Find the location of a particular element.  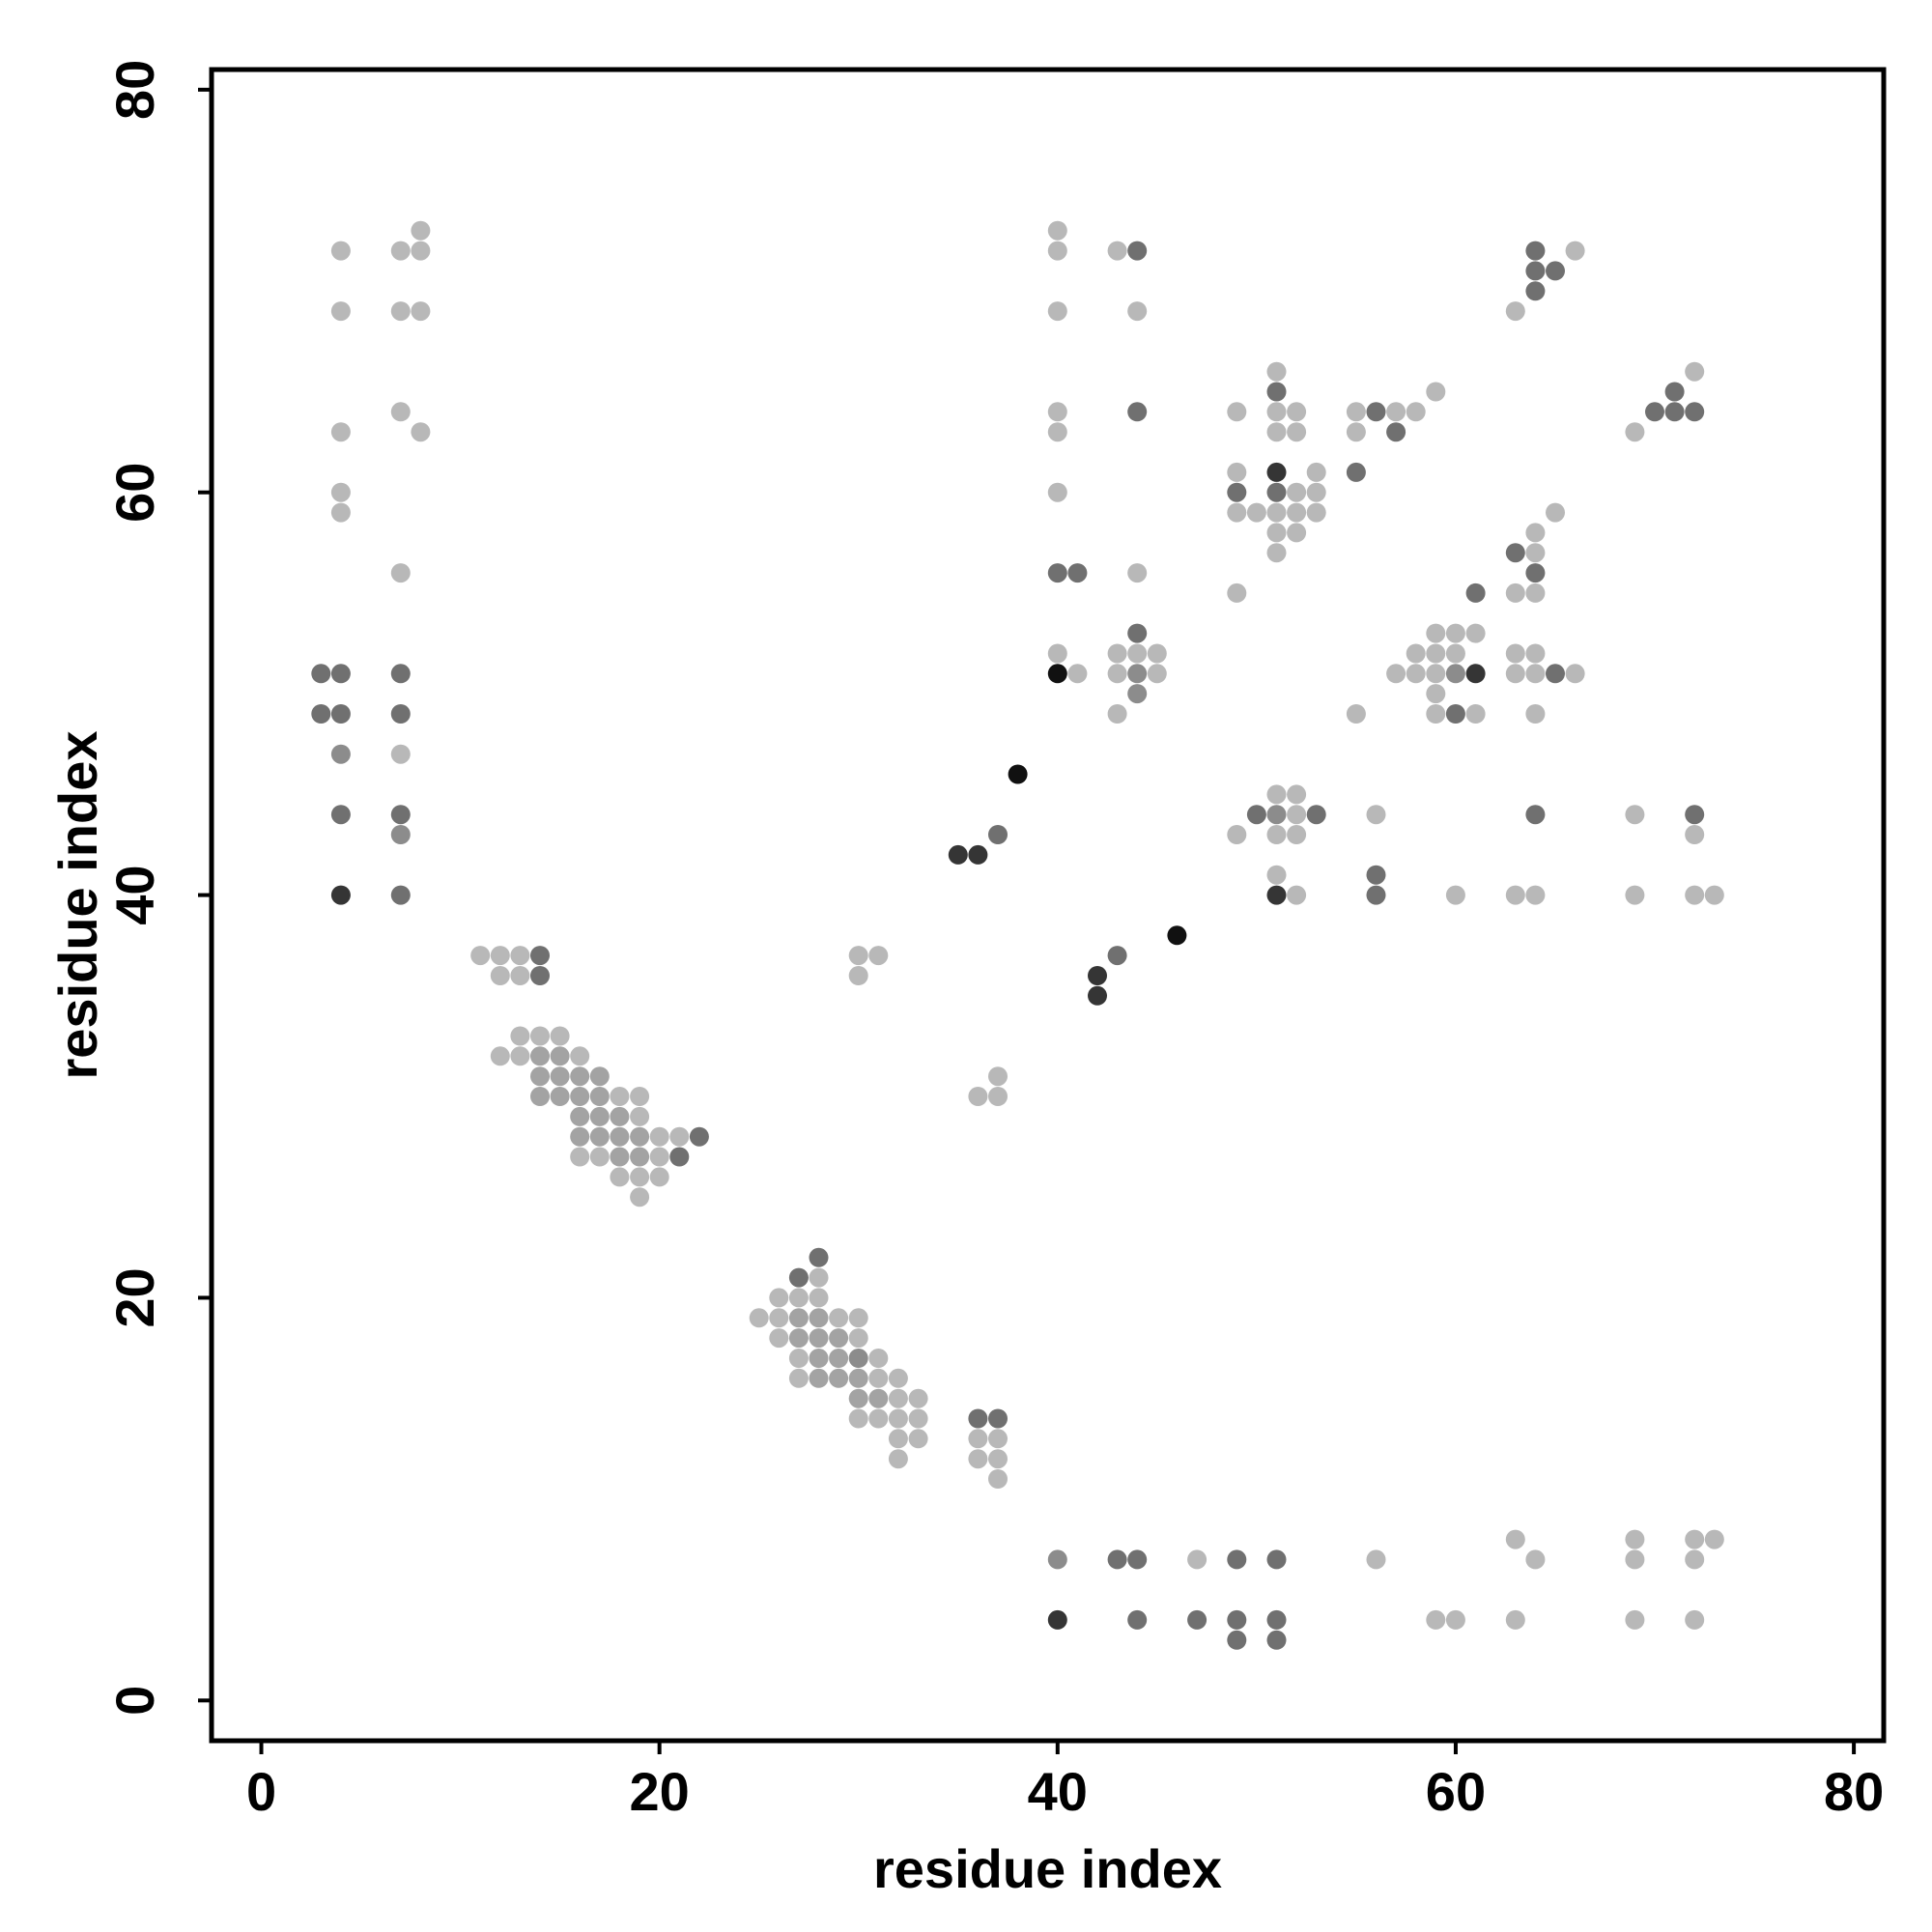

x-axis-title: residue index is located at coordinates (1047, 1868).